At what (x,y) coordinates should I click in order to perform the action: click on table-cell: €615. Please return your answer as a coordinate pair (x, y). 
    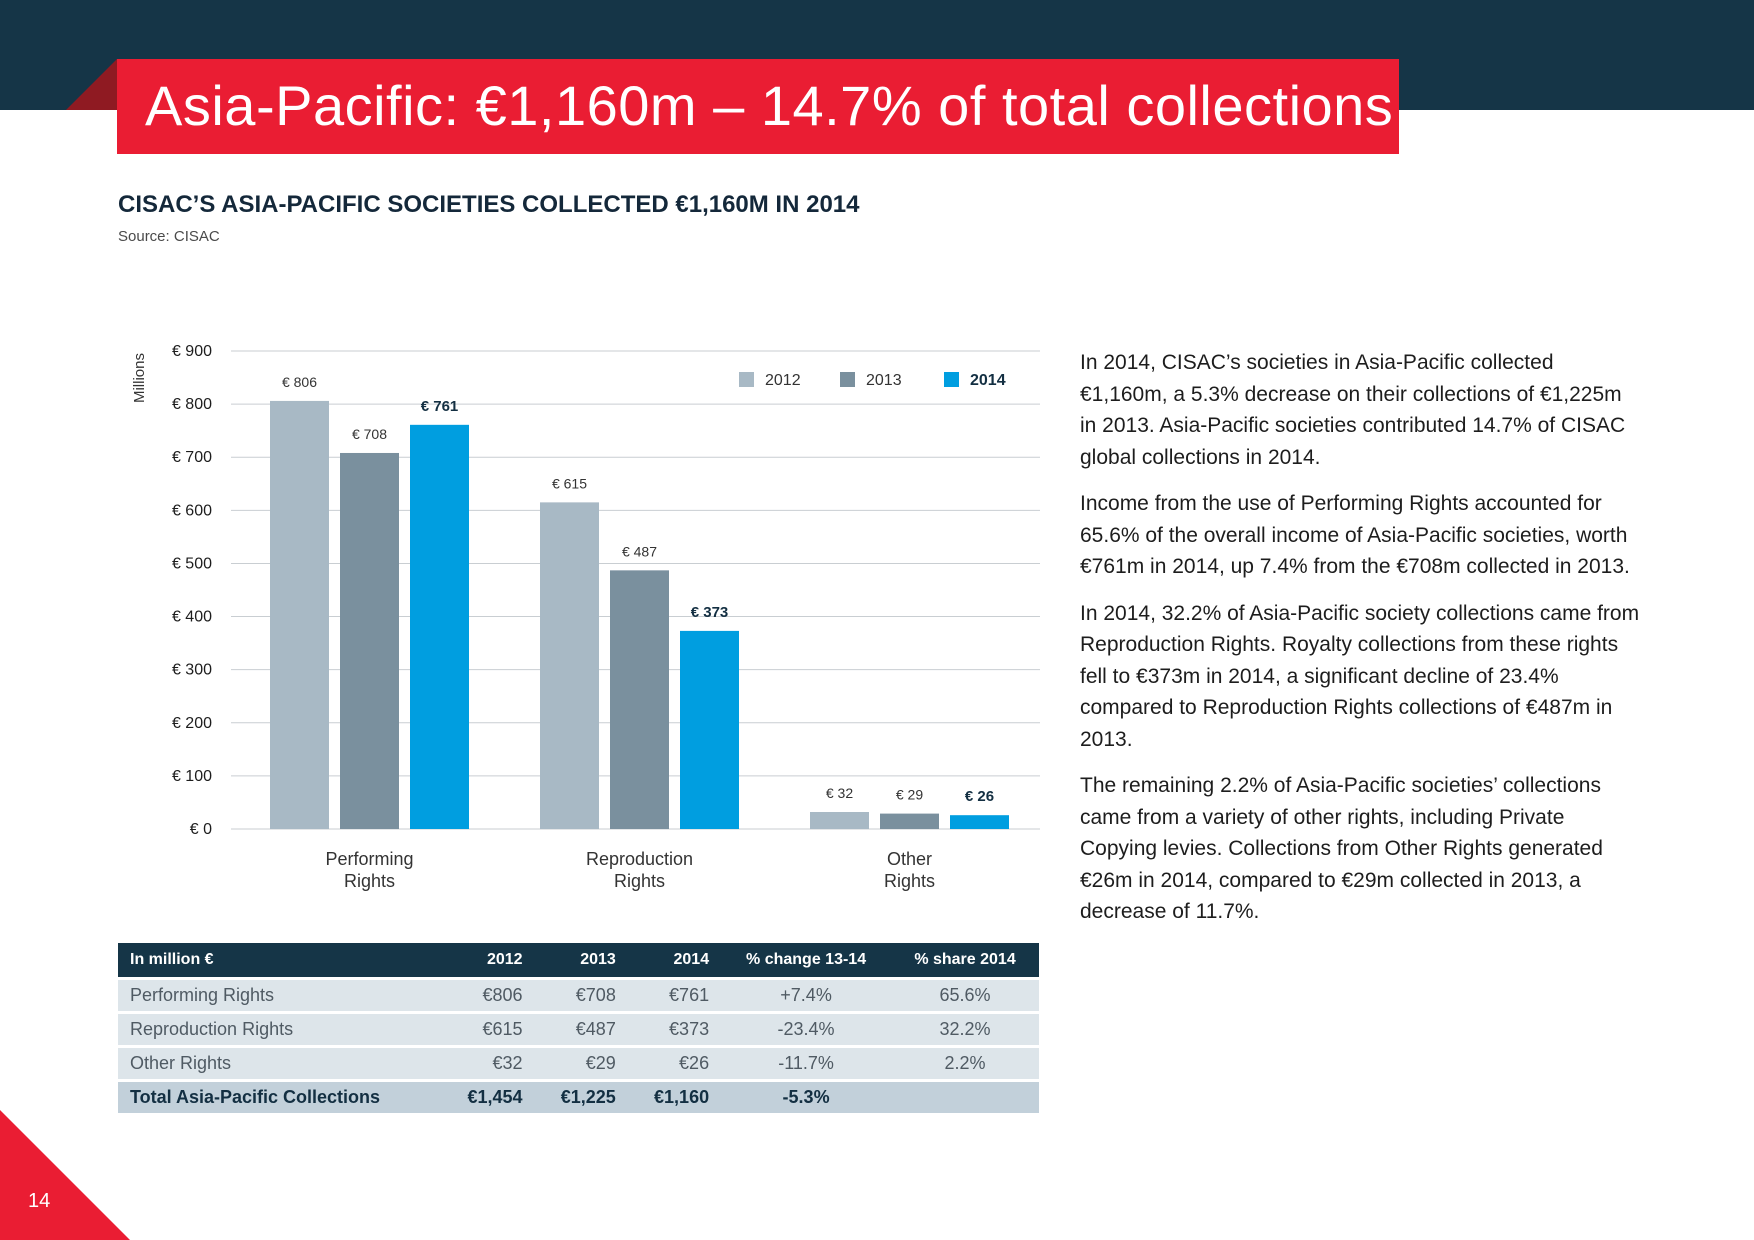
    Looking at the image, I should click on (488, 1029).